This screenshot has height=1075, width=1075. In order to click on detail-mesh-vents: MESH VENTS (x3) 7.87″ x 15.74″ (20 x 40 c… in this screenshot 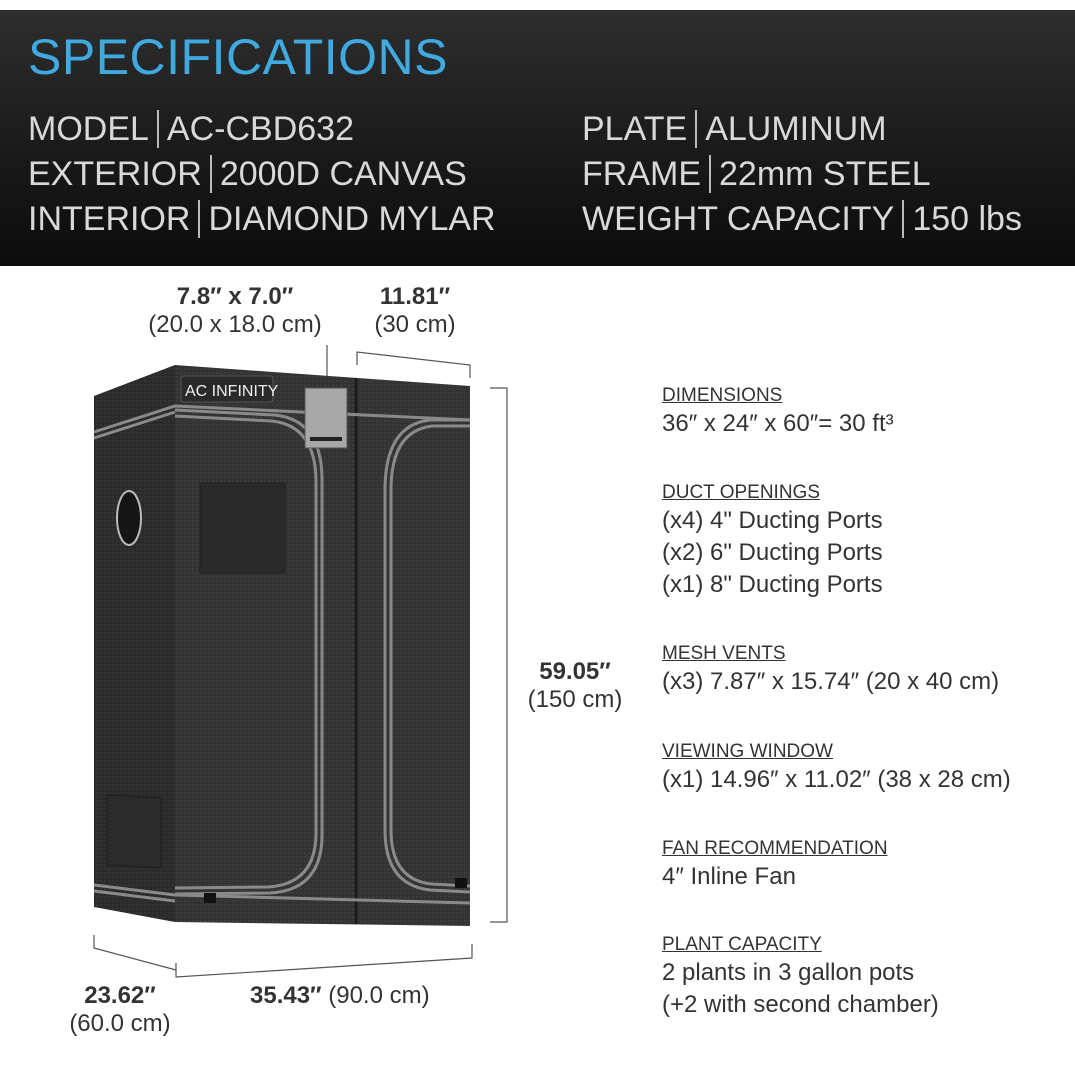, I will do `click(831, 669)`.